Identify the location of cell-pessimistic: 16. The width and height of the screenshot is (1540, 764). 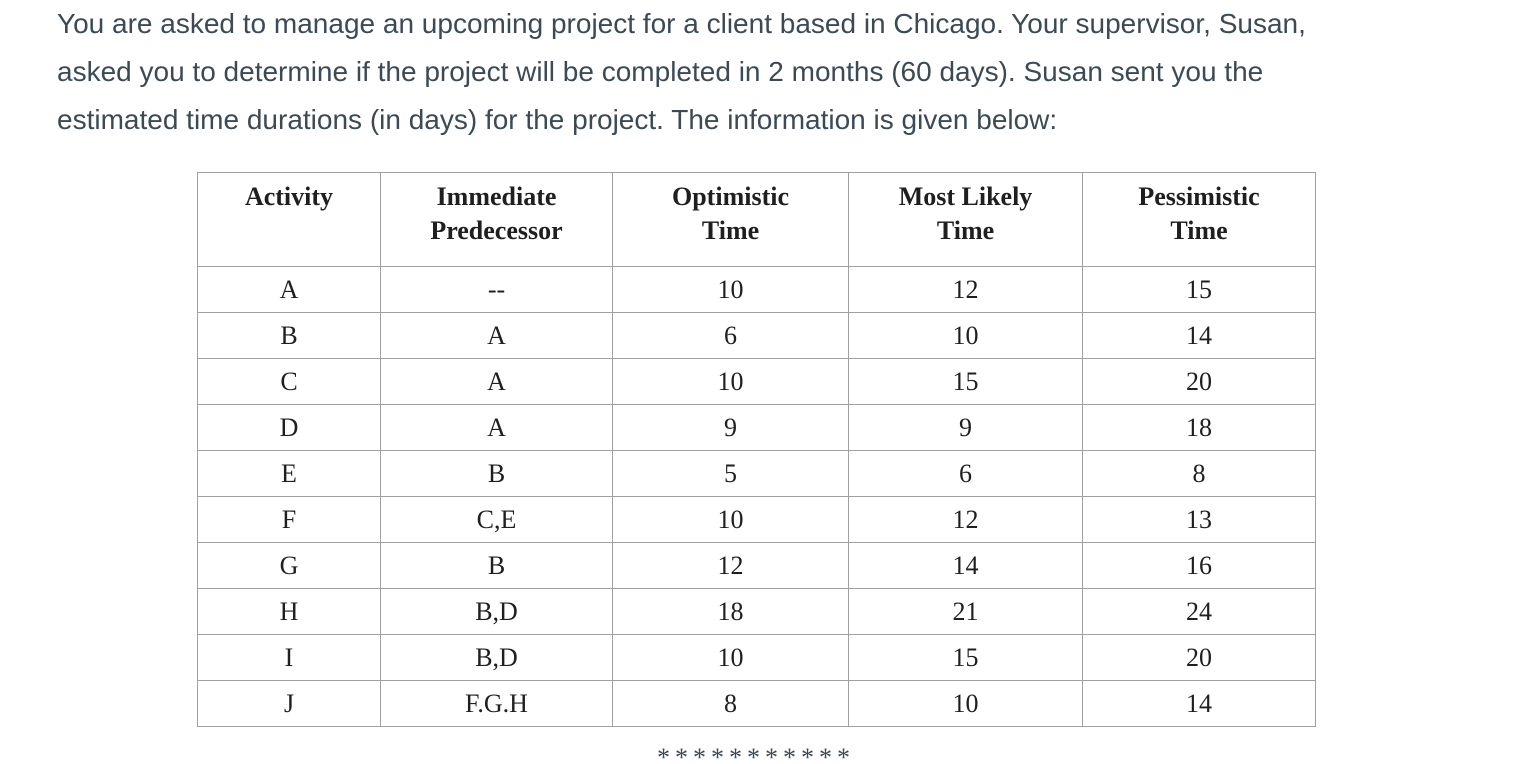
(1199, 565).